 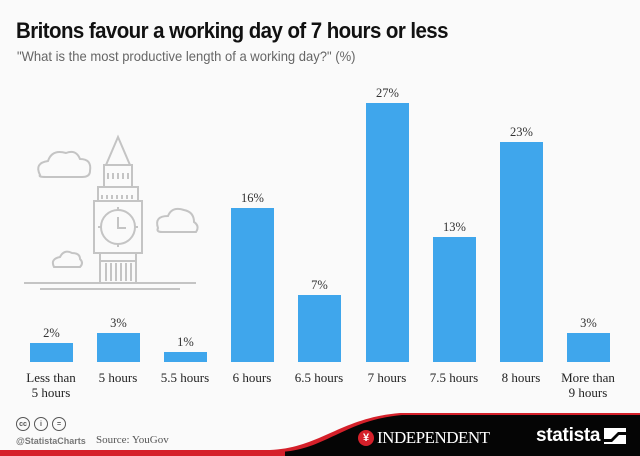 I want to click on attribution-icon: i, so click(x=41, y=424).